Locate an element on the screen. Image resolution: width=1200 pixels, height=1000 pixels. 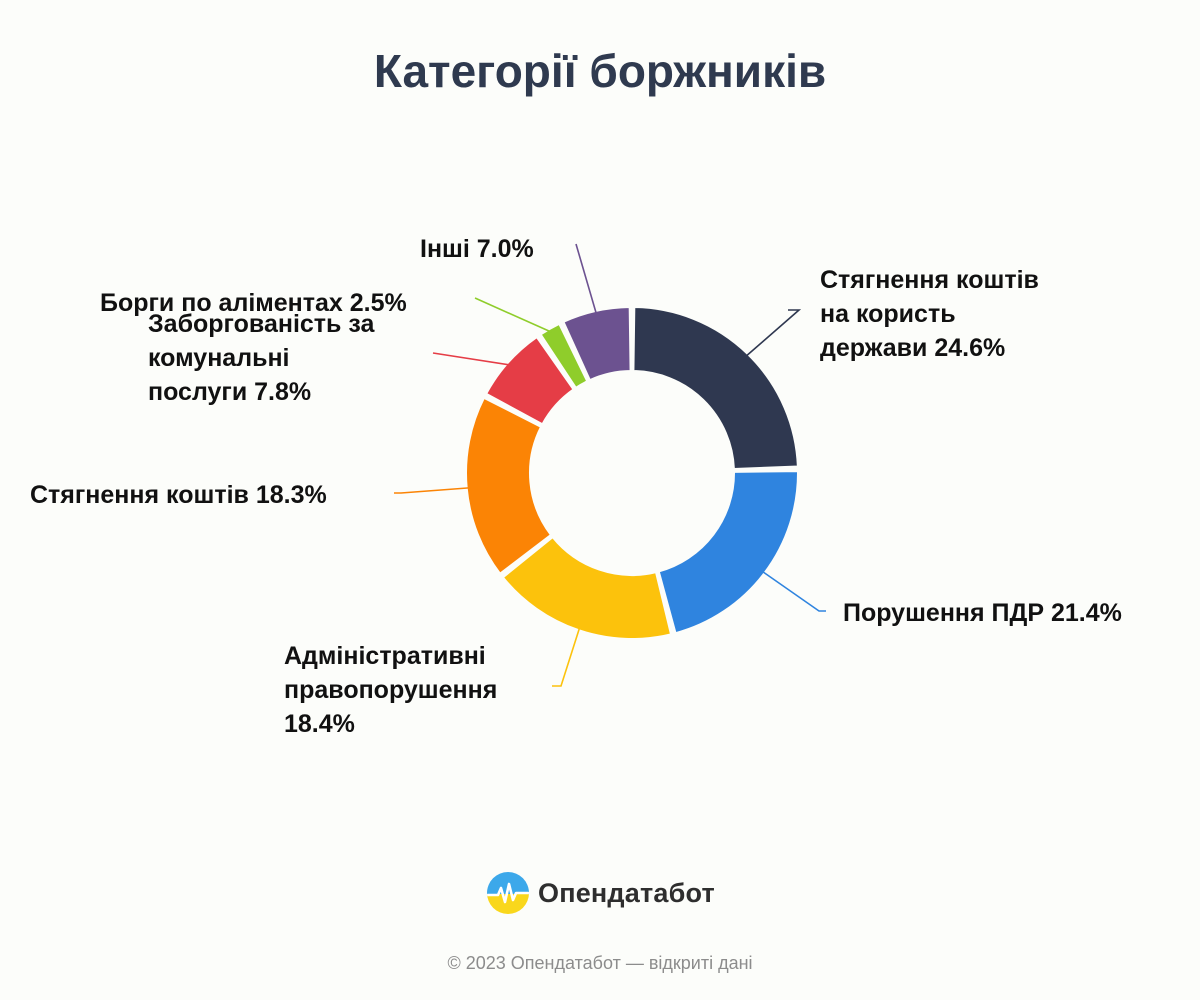
chart-title: Категорії боржників is located at coordinates (600, 71).